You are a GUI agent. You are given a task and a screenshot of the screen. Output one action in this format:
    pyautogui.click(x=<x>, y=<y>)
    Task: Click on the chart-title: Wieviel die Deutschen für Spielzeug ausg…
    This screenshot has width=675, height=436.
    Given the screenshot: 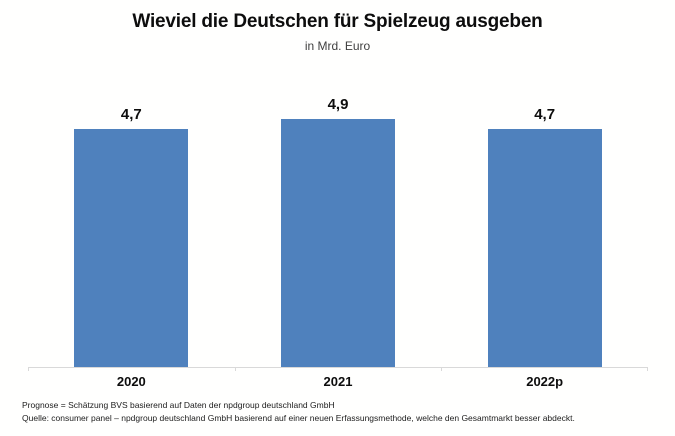 What is the action you would take?
    pyautogui.click(x=337, y=21)
    